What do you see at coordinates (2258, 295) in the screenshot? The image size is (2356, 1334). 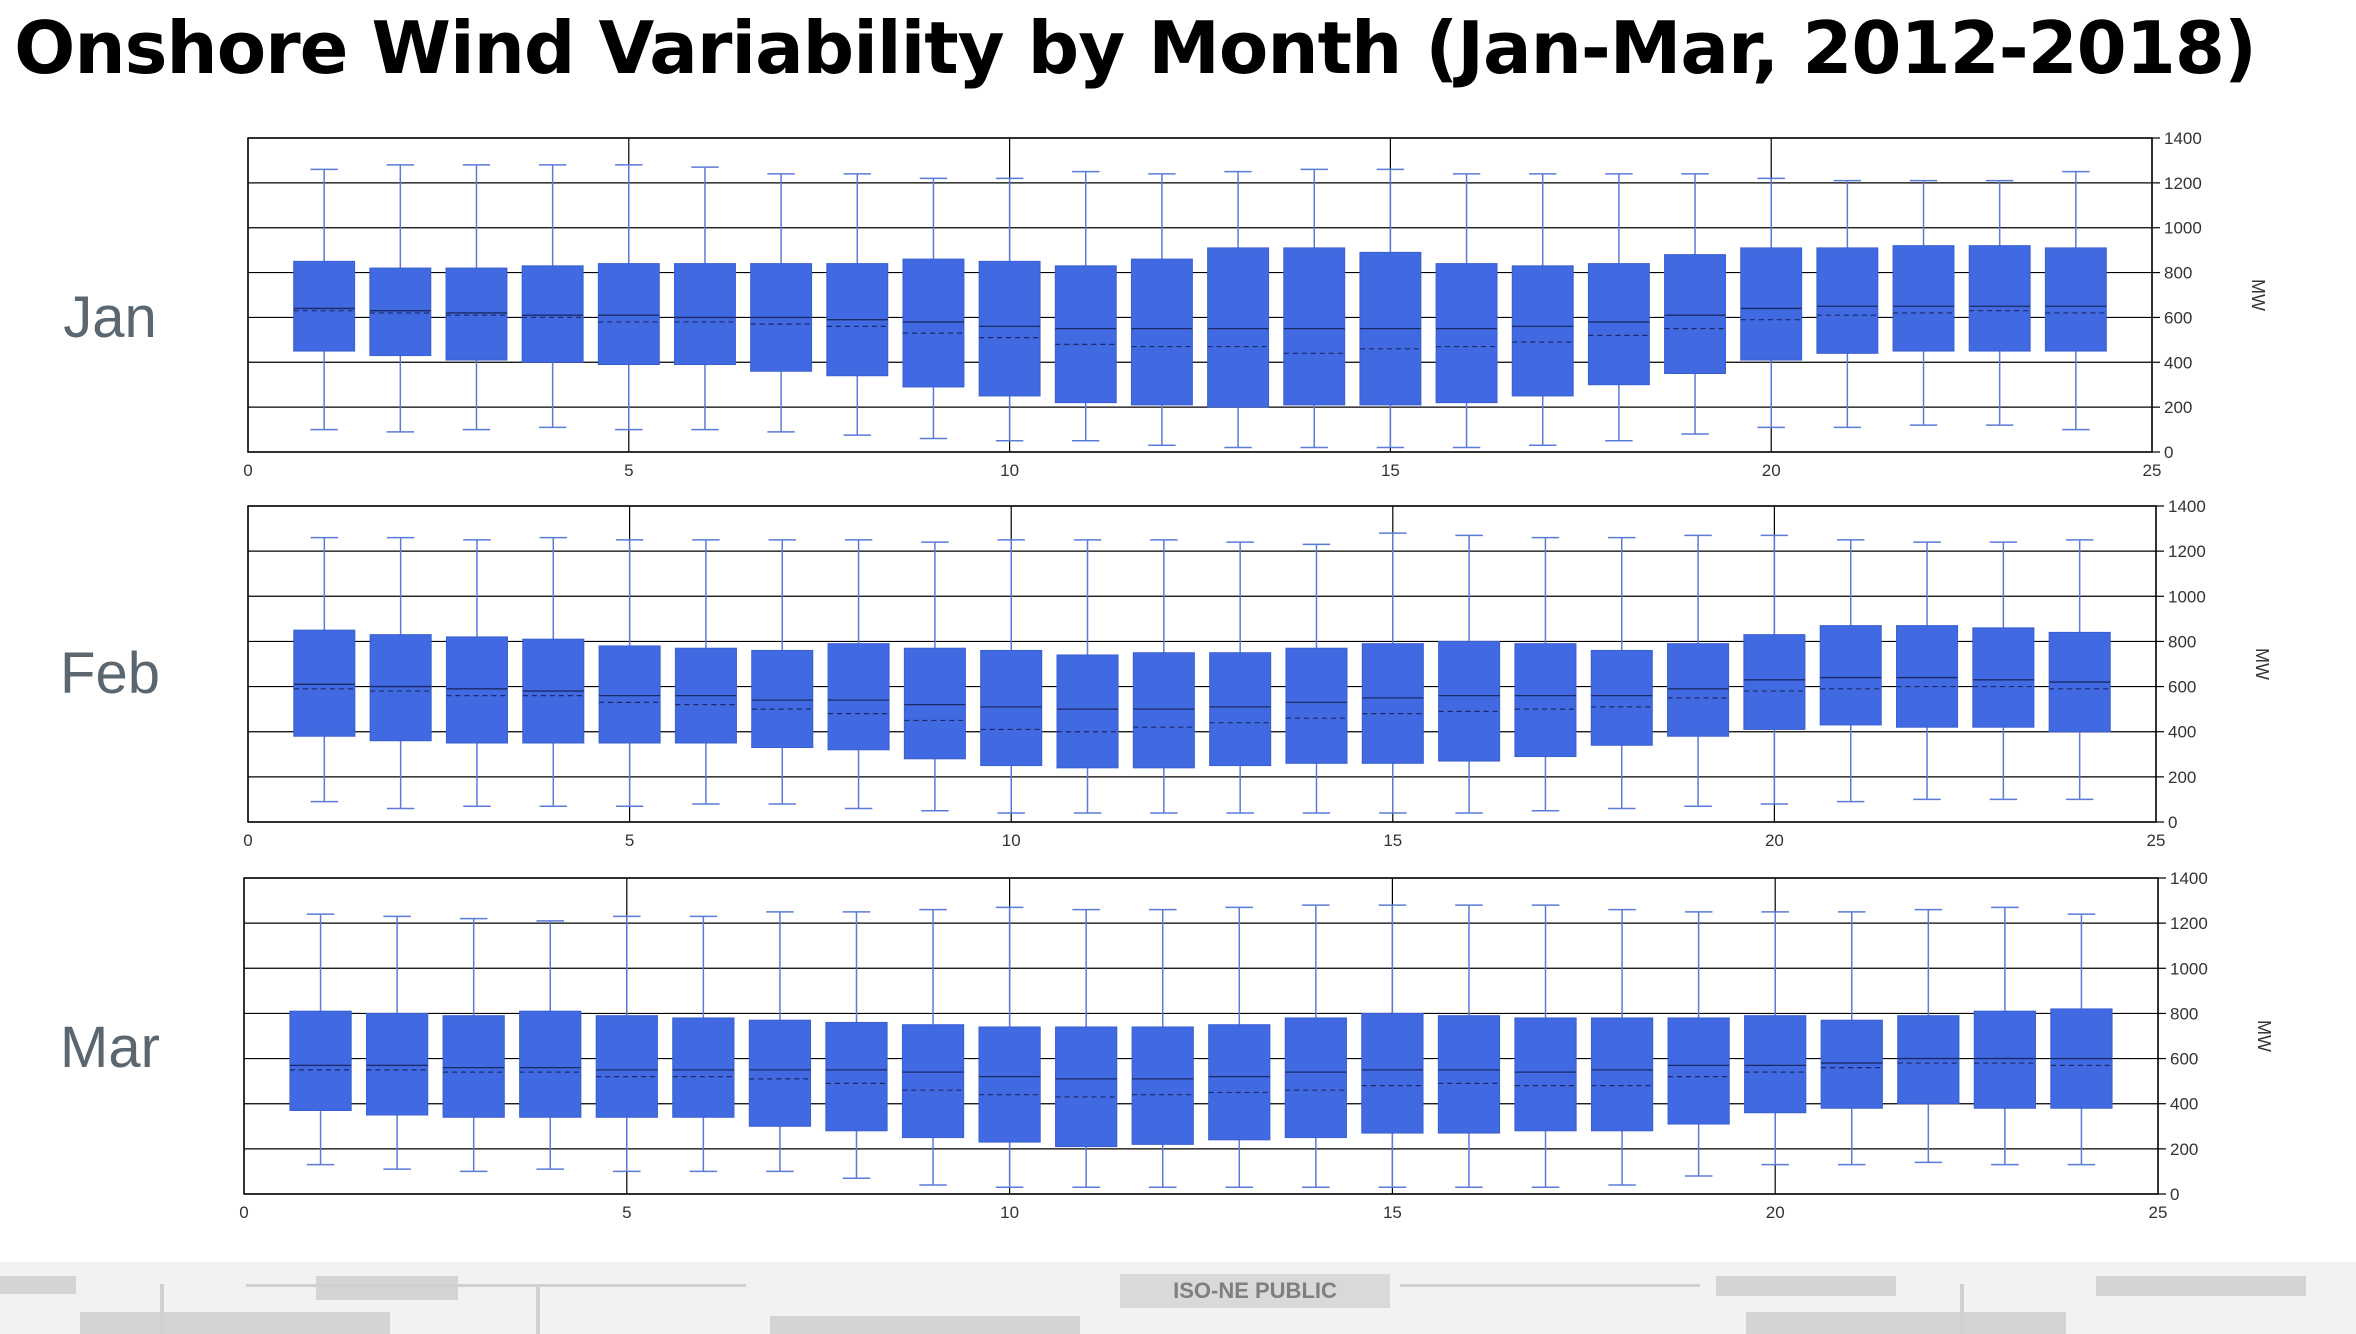 I see `panel-jan-y-axis-label: MW` at bounding box center [2258, 295].